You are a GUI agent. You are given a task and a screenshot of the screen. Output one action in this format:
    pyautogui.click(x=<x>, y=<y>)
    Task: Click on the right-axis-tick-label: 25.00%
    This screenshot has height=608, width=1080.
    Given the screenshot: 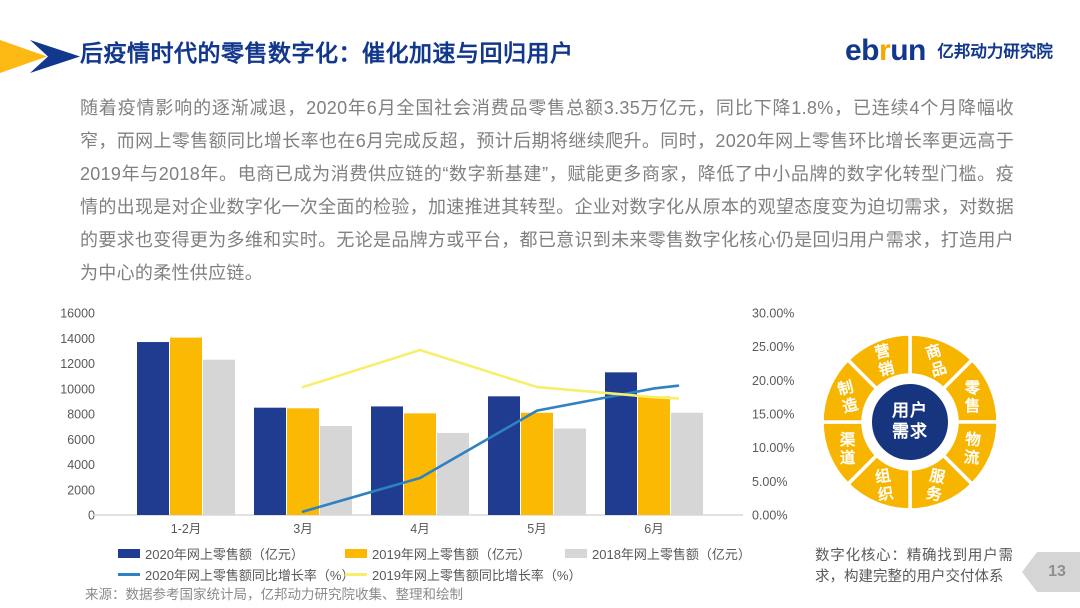 What is the action you would take?
    pyautogui.click(x=773, y=347)
    